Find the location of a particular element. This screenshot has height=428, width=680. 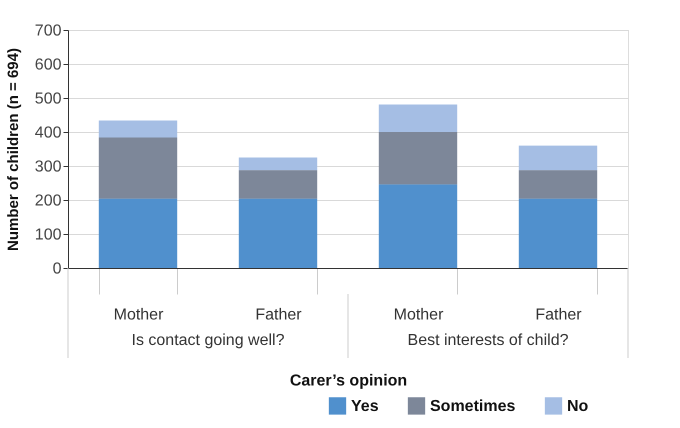

text: Best interests of child? is located at coordinates (488, 340).